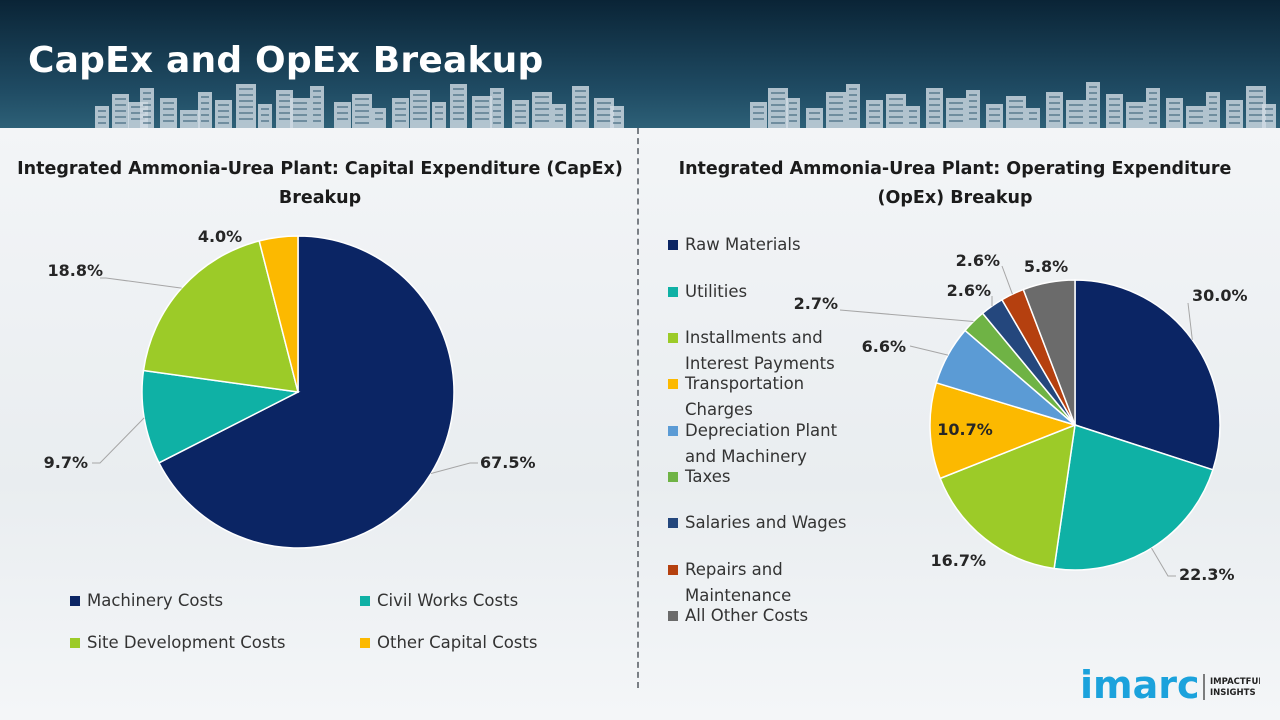 Image resolution: width=1280 pixels, height=720 pixels. I want to click on legend-label: All Other Costs, so click(746, 616).